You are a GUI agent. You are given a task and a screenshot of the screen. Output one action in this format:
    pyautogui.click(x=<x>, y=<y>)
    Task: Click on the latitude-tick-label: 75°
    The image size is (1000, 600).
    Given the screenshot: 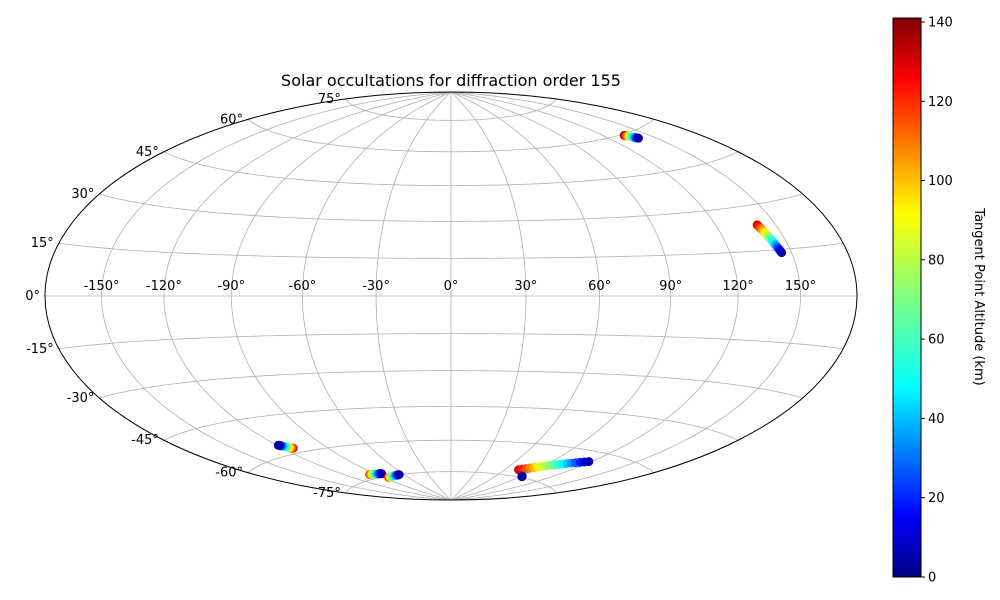 What is the action you would take?
    pyautogui.click(x=329, y=99)
    